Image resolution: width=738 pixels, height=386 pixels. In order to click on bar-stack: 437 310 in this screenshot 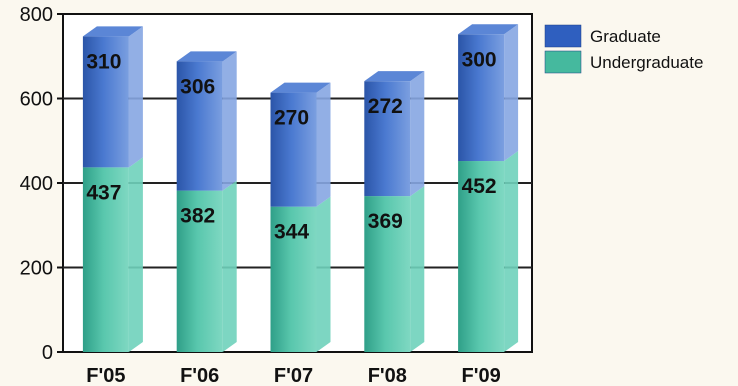, I will do `click(112, 189)`.